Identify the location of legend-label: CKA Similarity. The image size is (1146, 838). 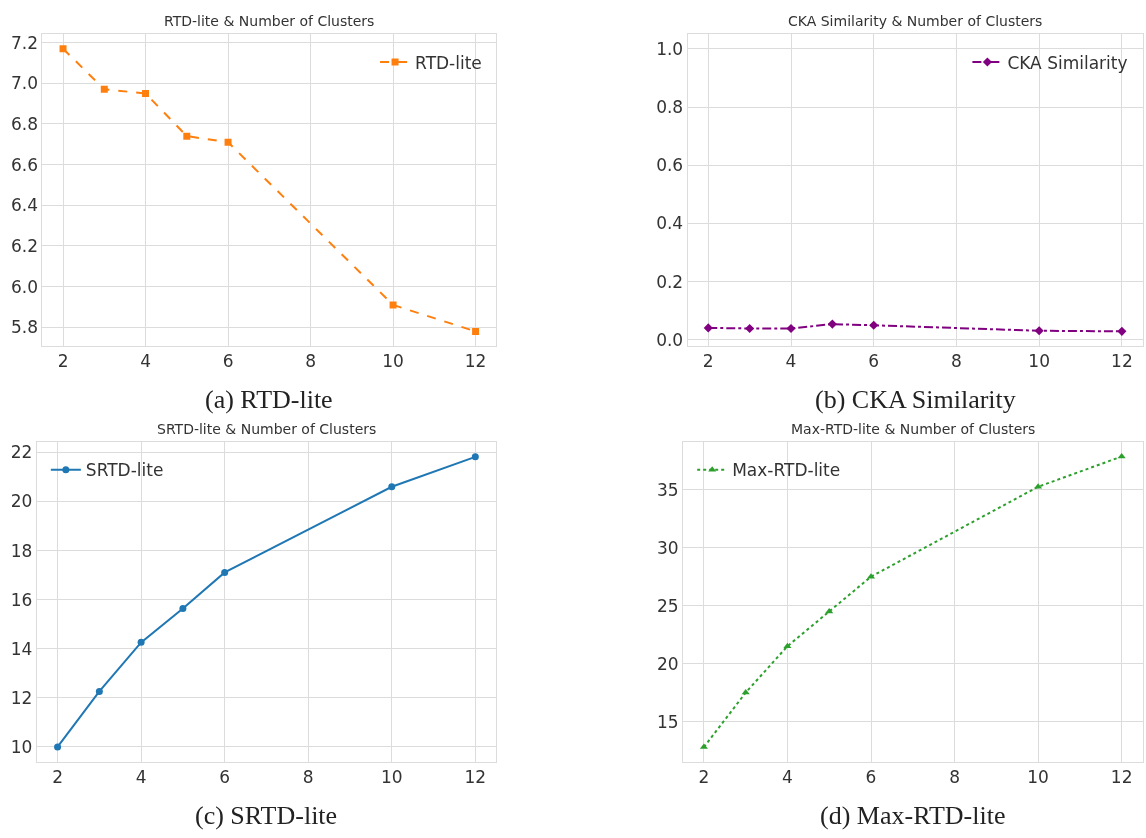
(1067, 62).